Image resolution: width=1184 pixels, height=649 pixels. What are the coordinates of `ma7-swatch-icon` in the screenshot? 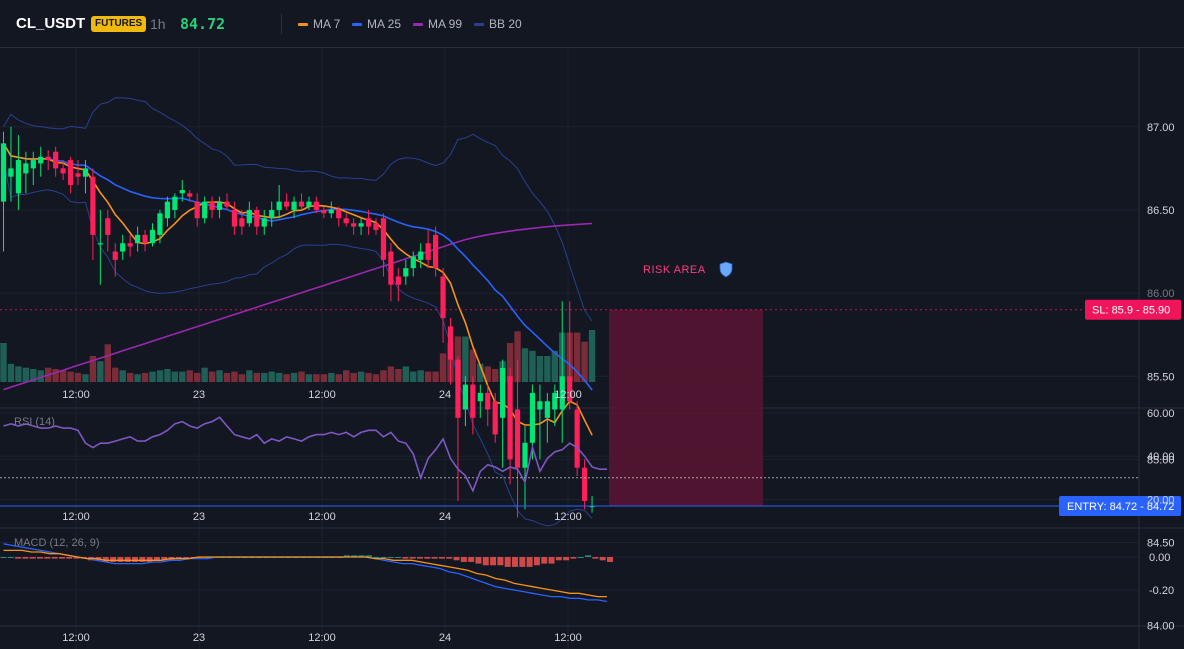 It's located at (303, 25).